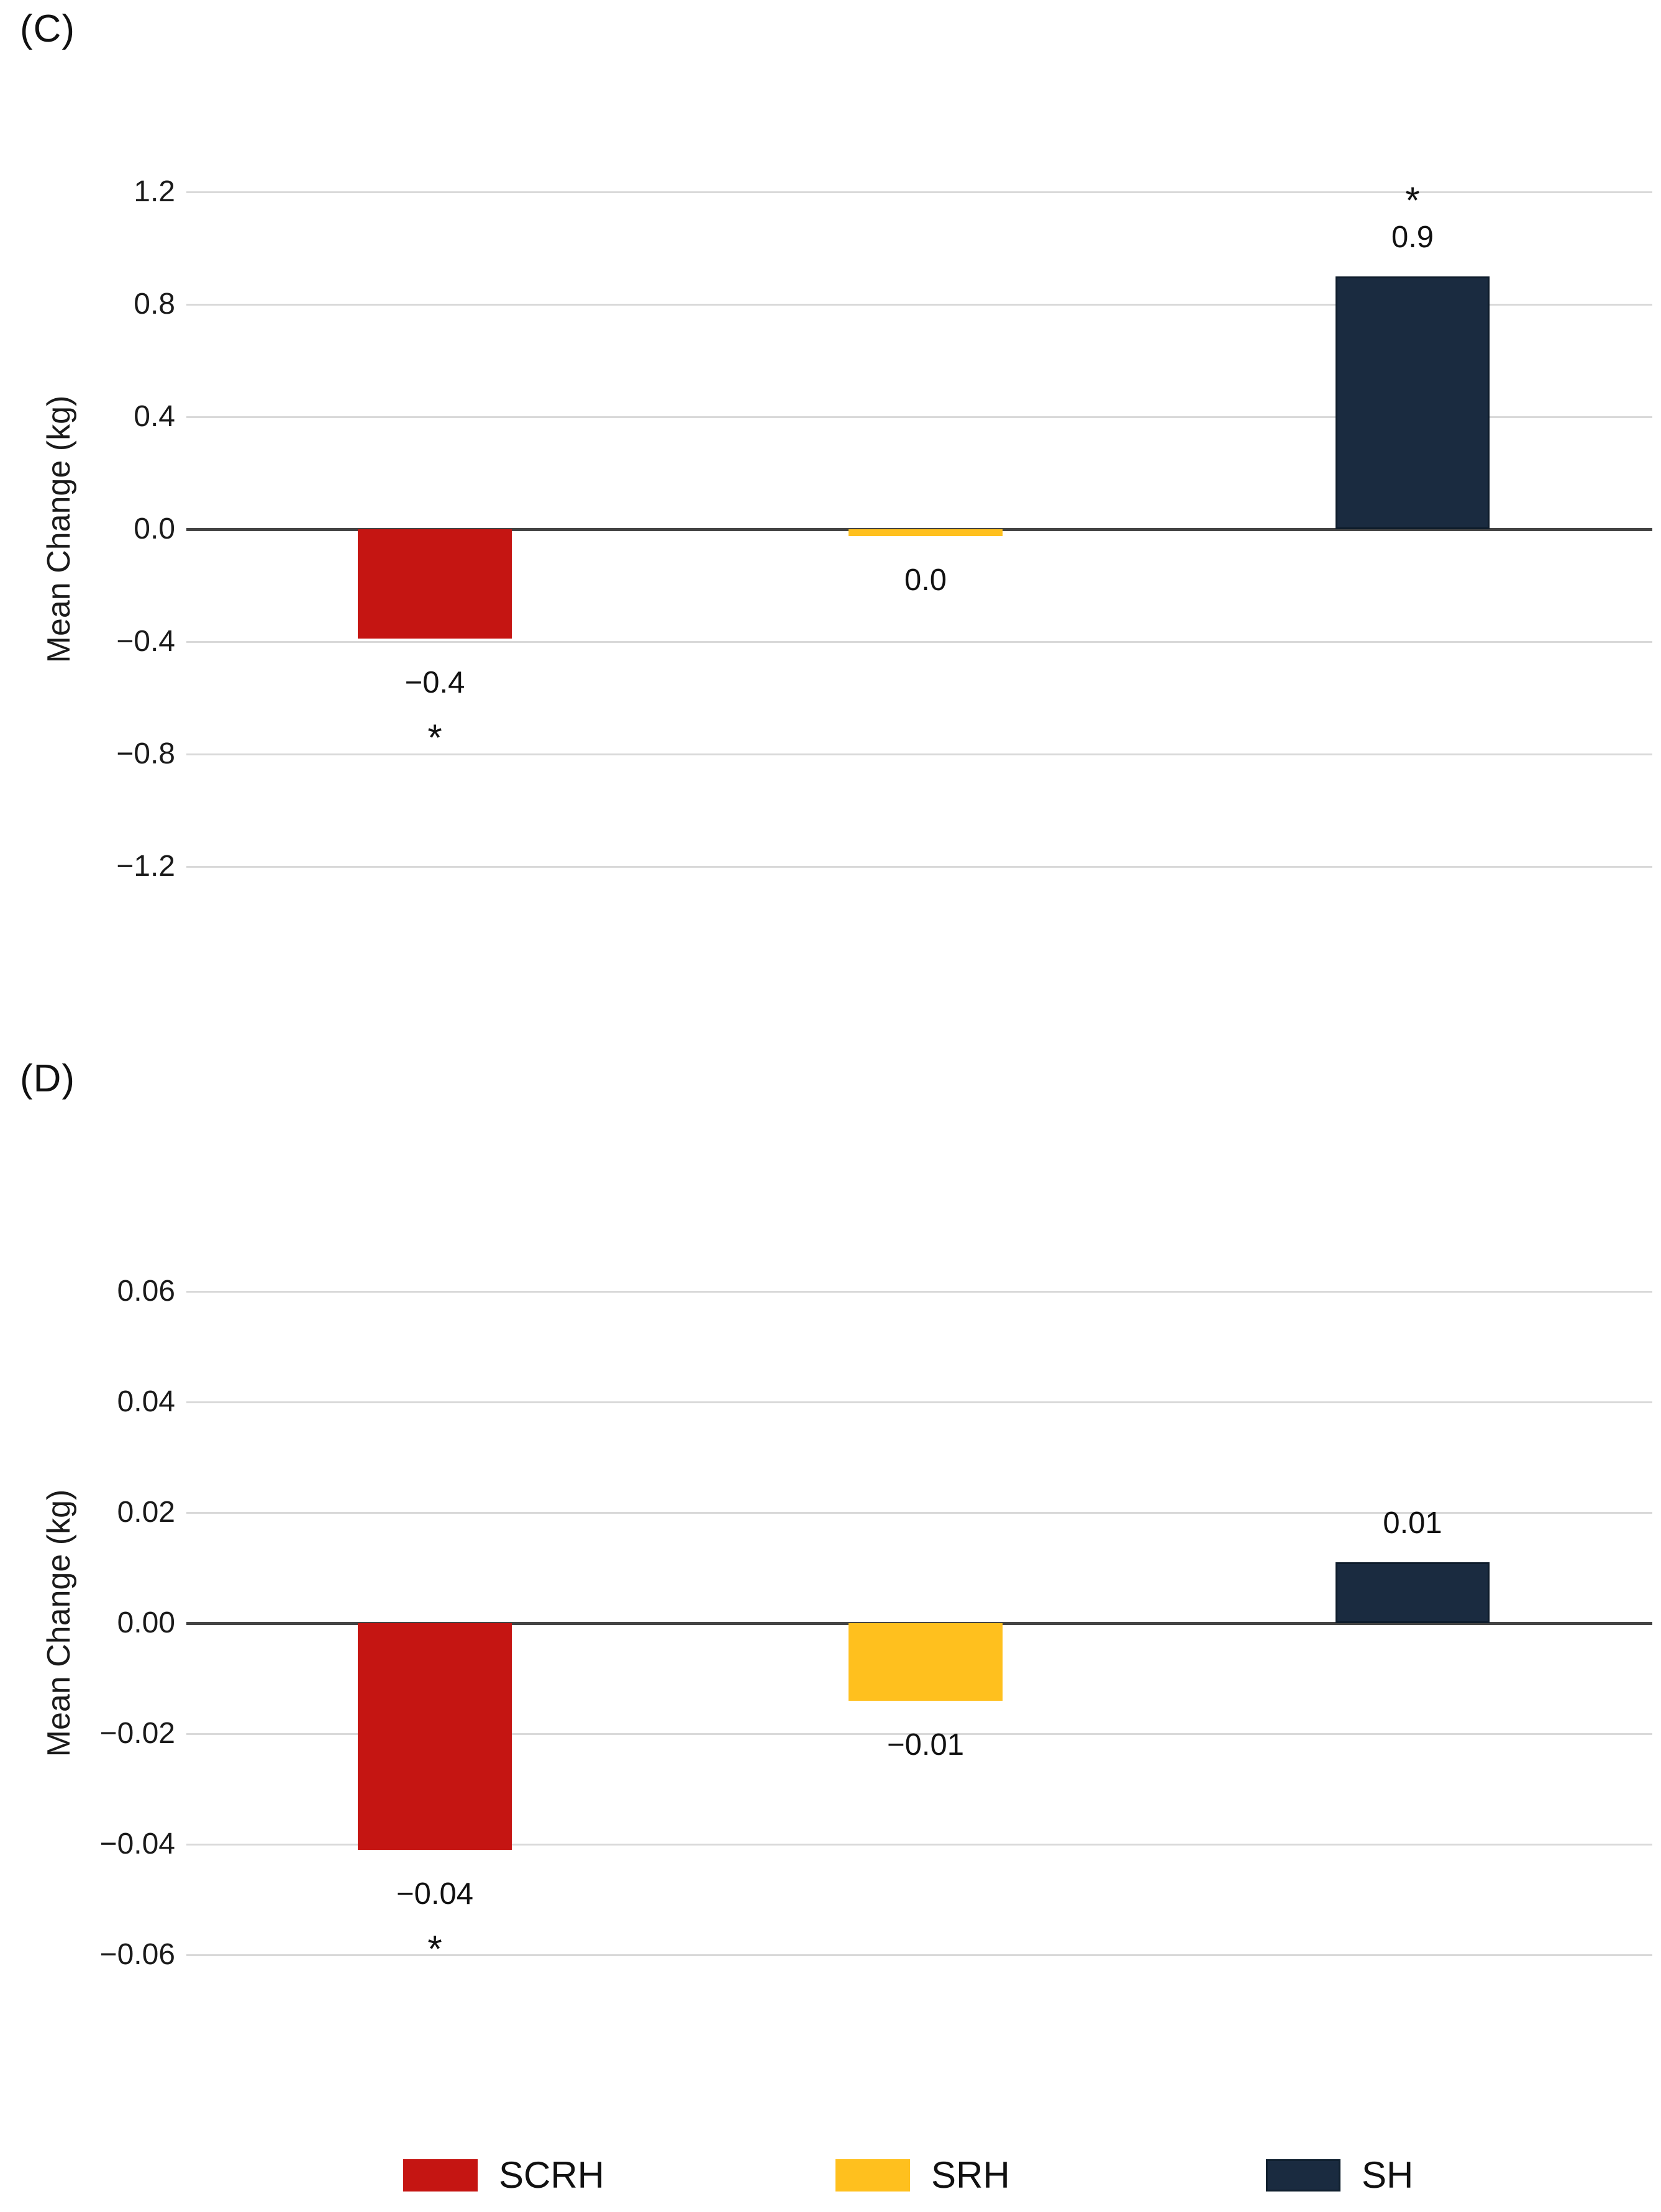  I want to click on d-bar-sh, so click(1413, 1592).